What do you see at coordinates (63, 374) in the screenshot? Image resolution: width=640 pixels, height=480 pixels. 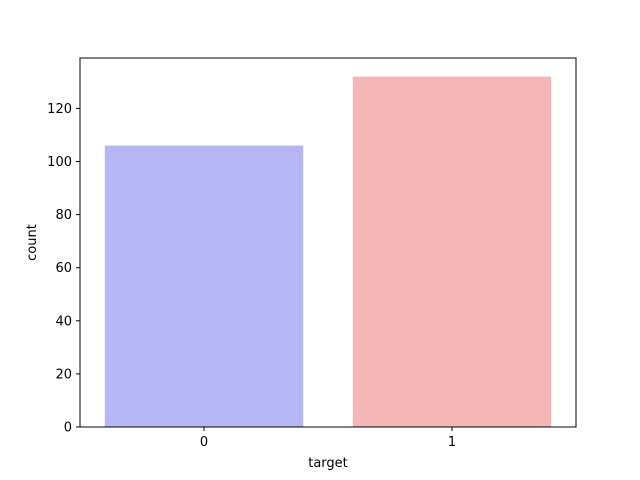 I see `y-tick-label: 20` at bounding box center [63, 374].